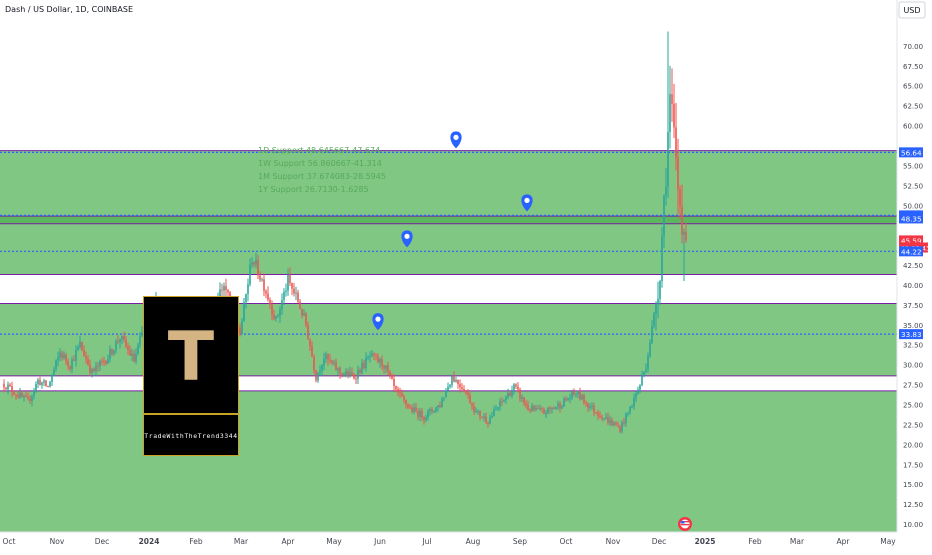  I want to click on currency-button, so click(912, 10).